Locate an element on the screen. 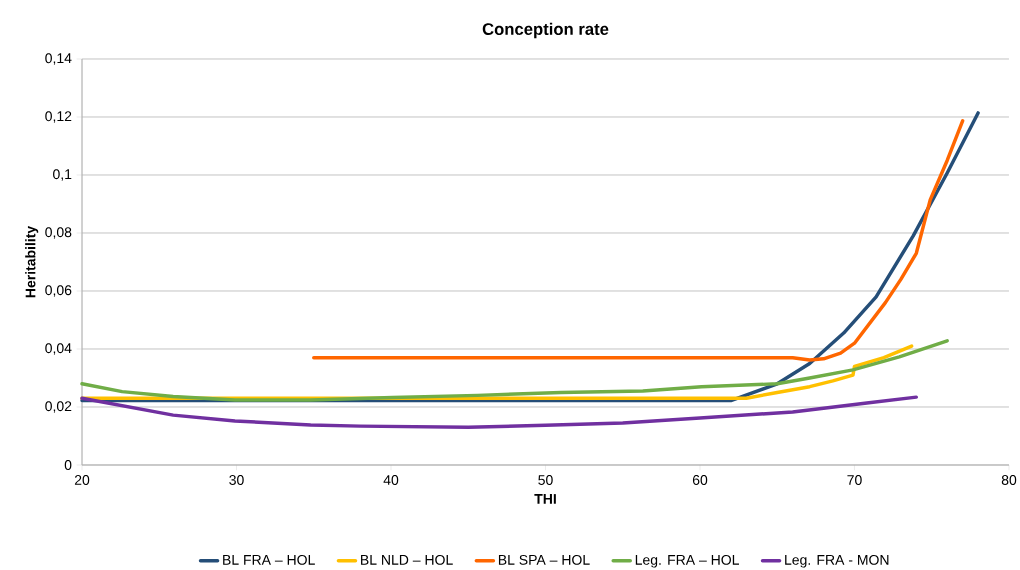 Image resolution: width=1020 pixels, height=570 pixels. y-tick-label: 0,06 is located at coordinates (58, 291).